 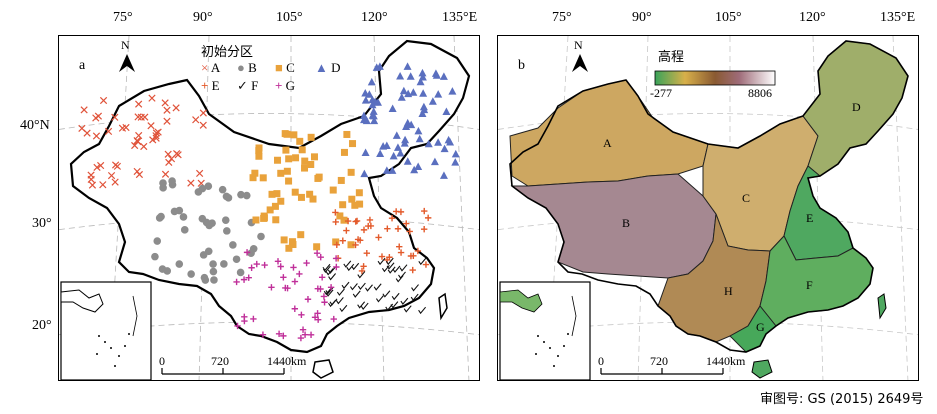 What do you see at coordinates (671, 57) in the screenshot?
I see `elevation-title: 高程` at bounding box center [671, 57].